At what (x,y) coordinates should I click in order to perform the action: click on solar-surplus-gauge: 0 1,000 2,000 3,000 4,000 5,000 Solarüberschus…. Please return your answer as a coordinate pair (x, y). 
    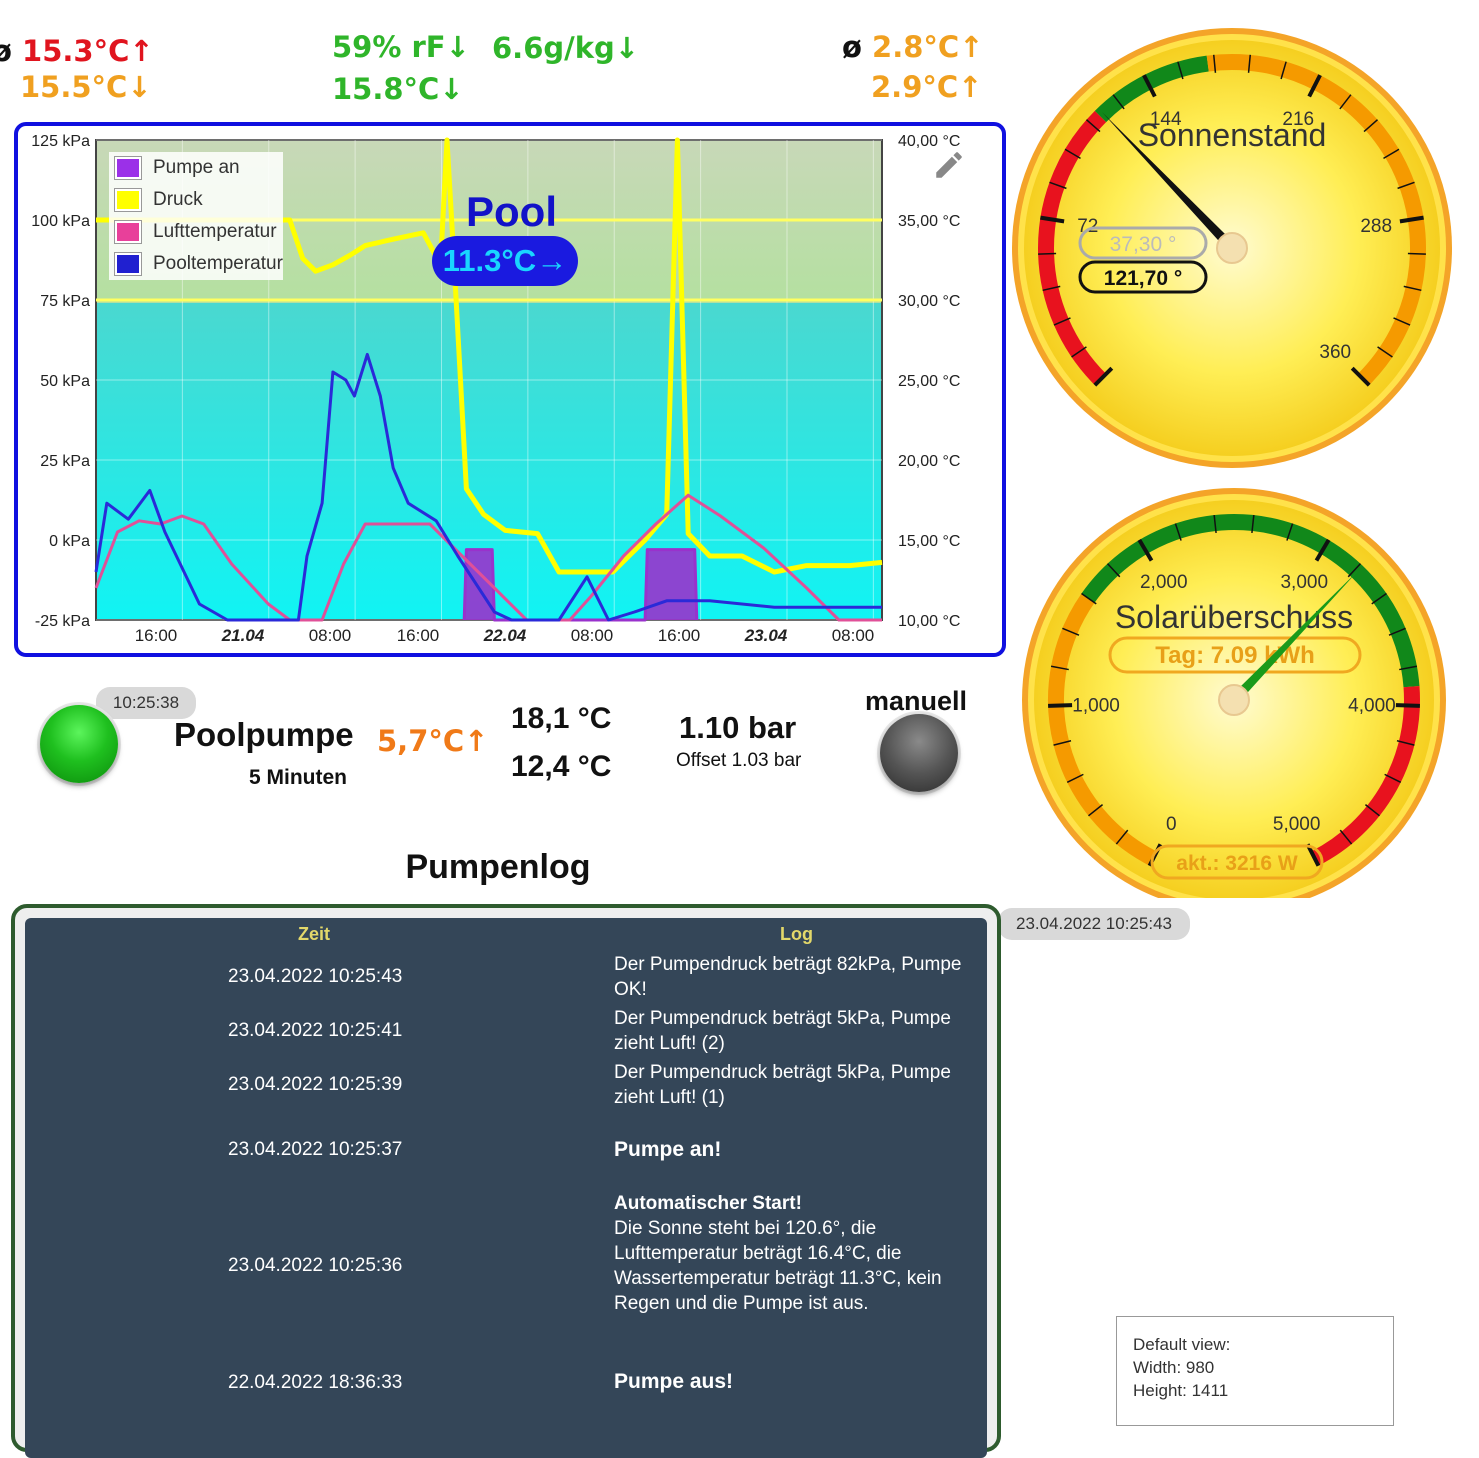
    Looking at the image, I should click on (1234, 693).